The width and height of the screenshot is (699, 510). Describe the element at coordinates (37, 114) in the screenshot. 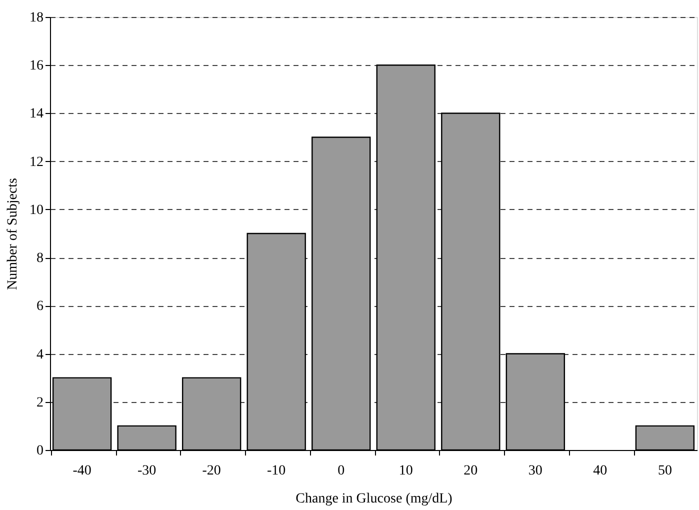

I see `y-tick-label: 14` at that location.